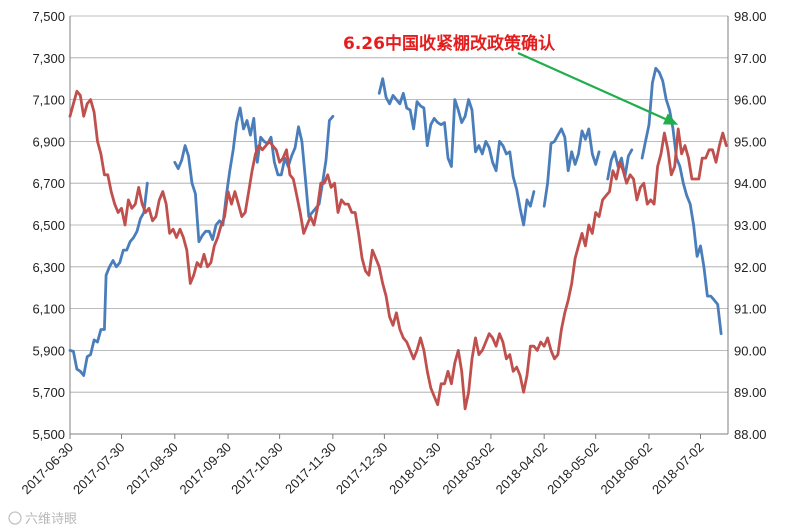 This screenshot has height=532, width=797. What do you see at coordinates (678, 469) in the screenshot?
I see `x-tick-label: 2018-07-02` at bounding box center [678, 469].